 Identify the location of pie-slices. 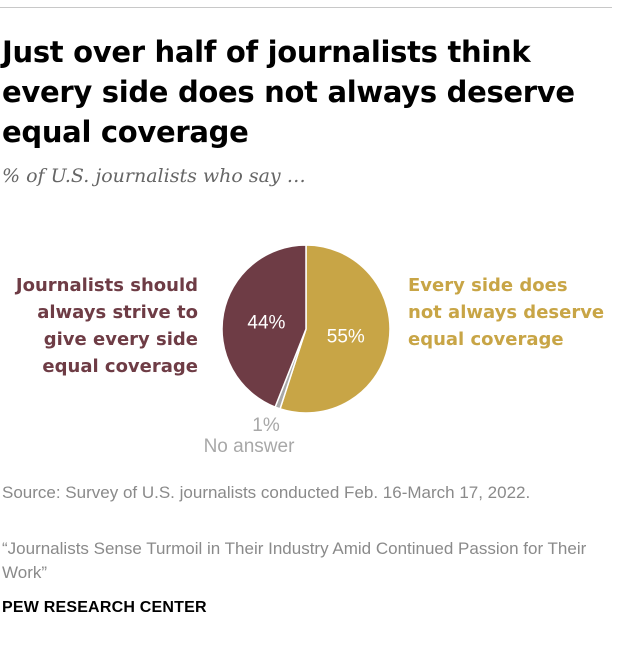
(306, 329).